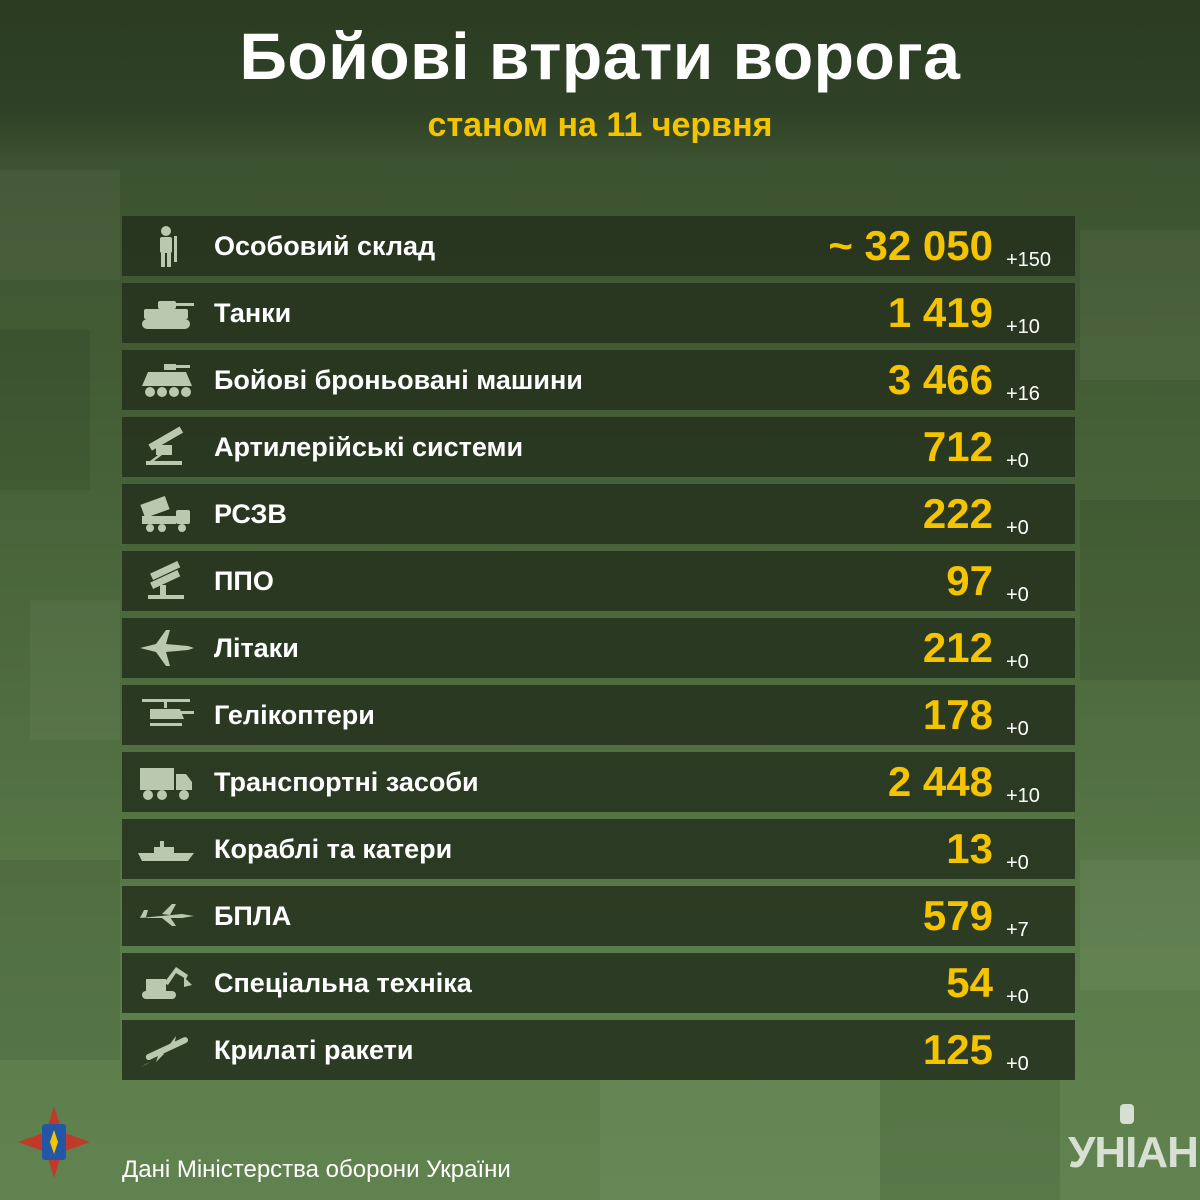 This screenshot has width=1200, height=1200. I want to click on loss-value: 579, so click(957, 915).